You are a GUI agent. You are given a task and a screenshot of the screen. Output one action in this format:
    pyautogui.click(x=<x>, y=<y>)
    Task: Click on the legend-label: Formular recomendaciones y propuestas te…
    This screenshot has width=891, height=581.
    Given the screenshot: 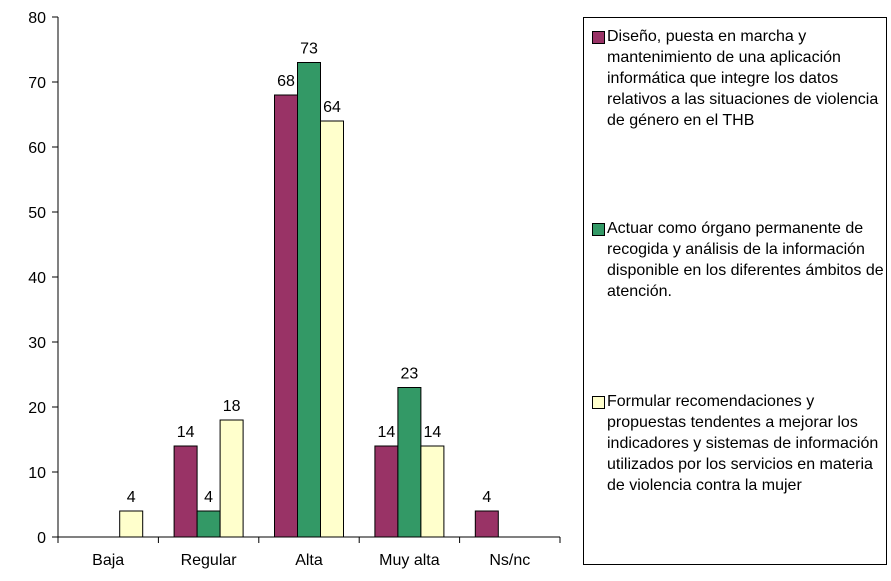 What is the action you would take?
    pyautogui.click(x=743, y=443)
    